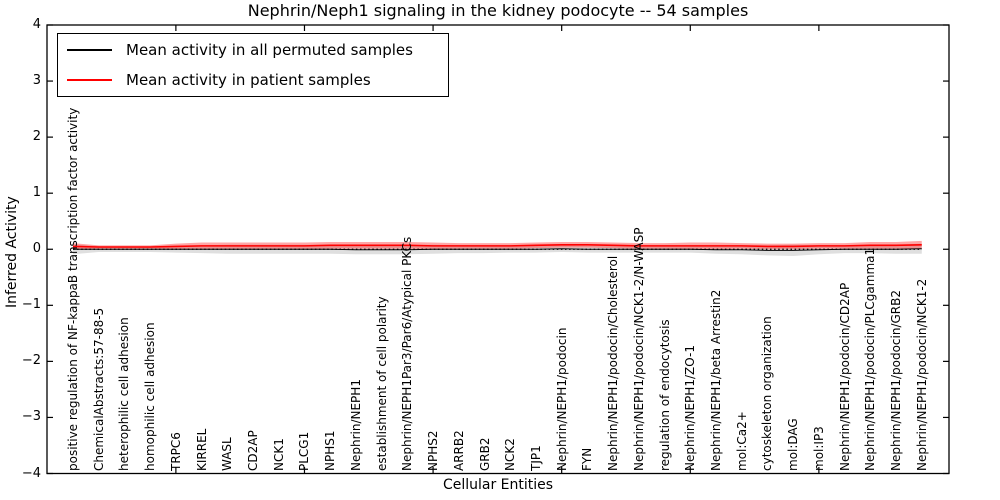 This screenshot has height=500, width=1000. I want to click on y-tick-label: 0, so click(36, 249).